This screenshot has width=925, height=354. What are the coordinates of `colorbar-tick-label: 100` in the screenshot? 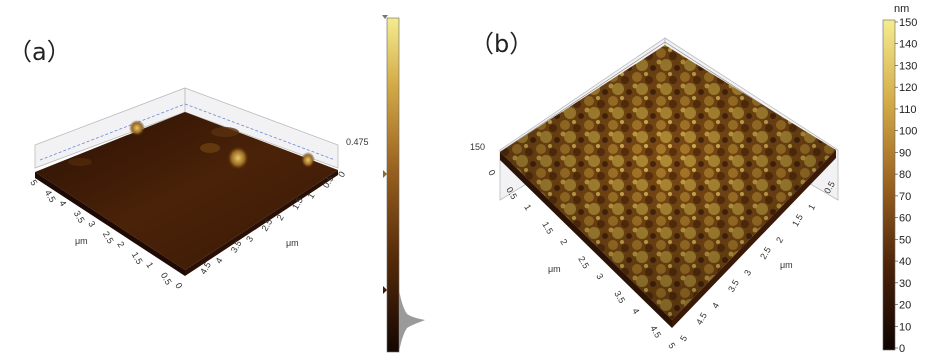 It's located at (908, 132).